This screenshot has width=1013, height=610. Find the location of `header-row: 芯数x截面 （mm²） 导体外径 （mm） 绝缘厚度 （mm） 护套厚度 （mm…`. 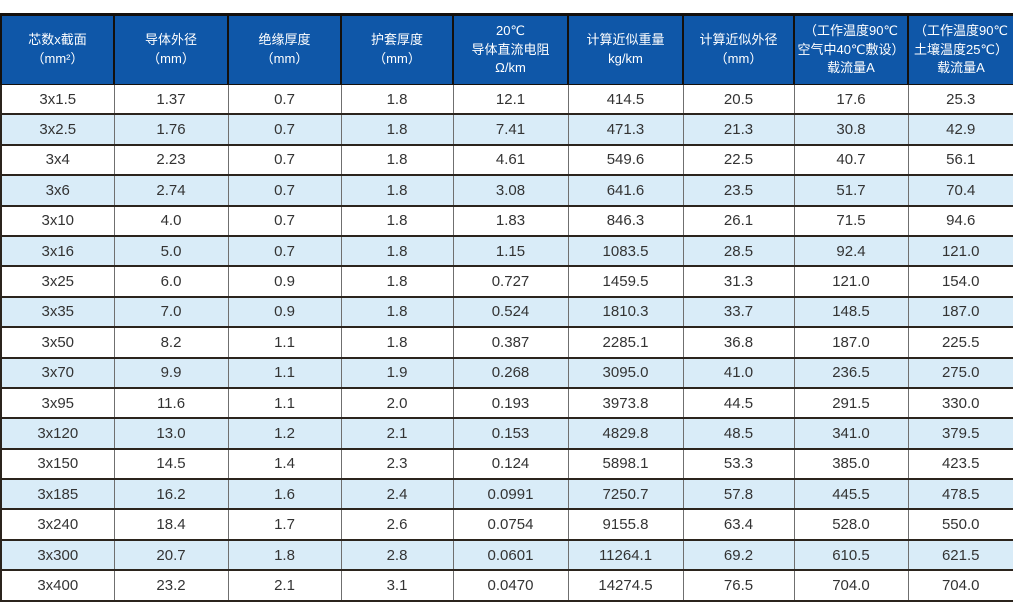

header-row: 芯数x截面 （mm²） 导体外径 （mm） 绝缘厚度 （mm） 护套厚度 （mm… is located at coordinates (506, 49).